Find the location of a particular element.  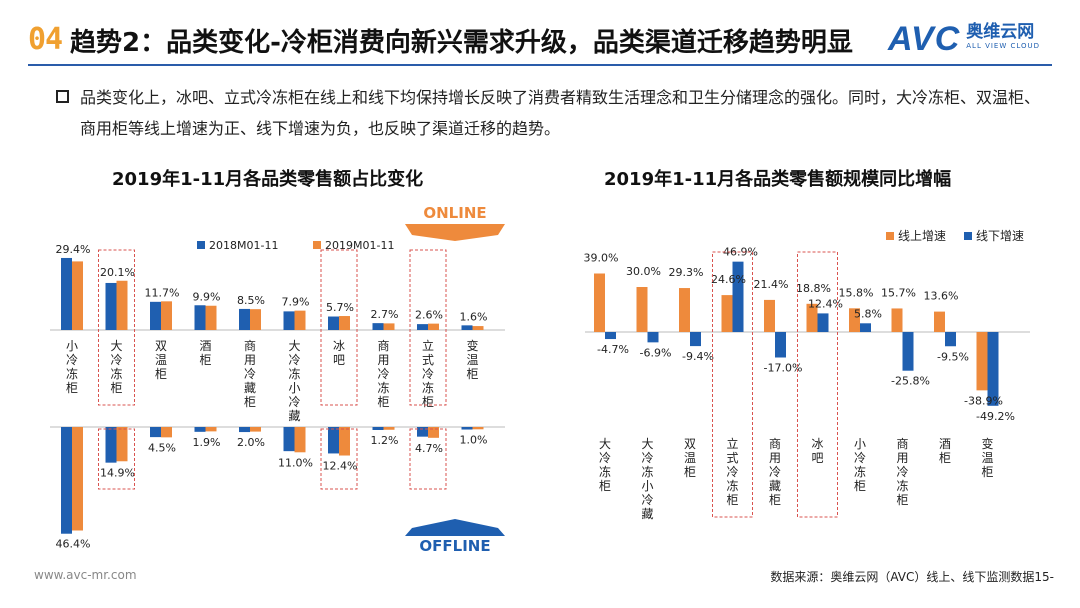

offline-growth-label: -4.7% is located at coordinates (613, 349).